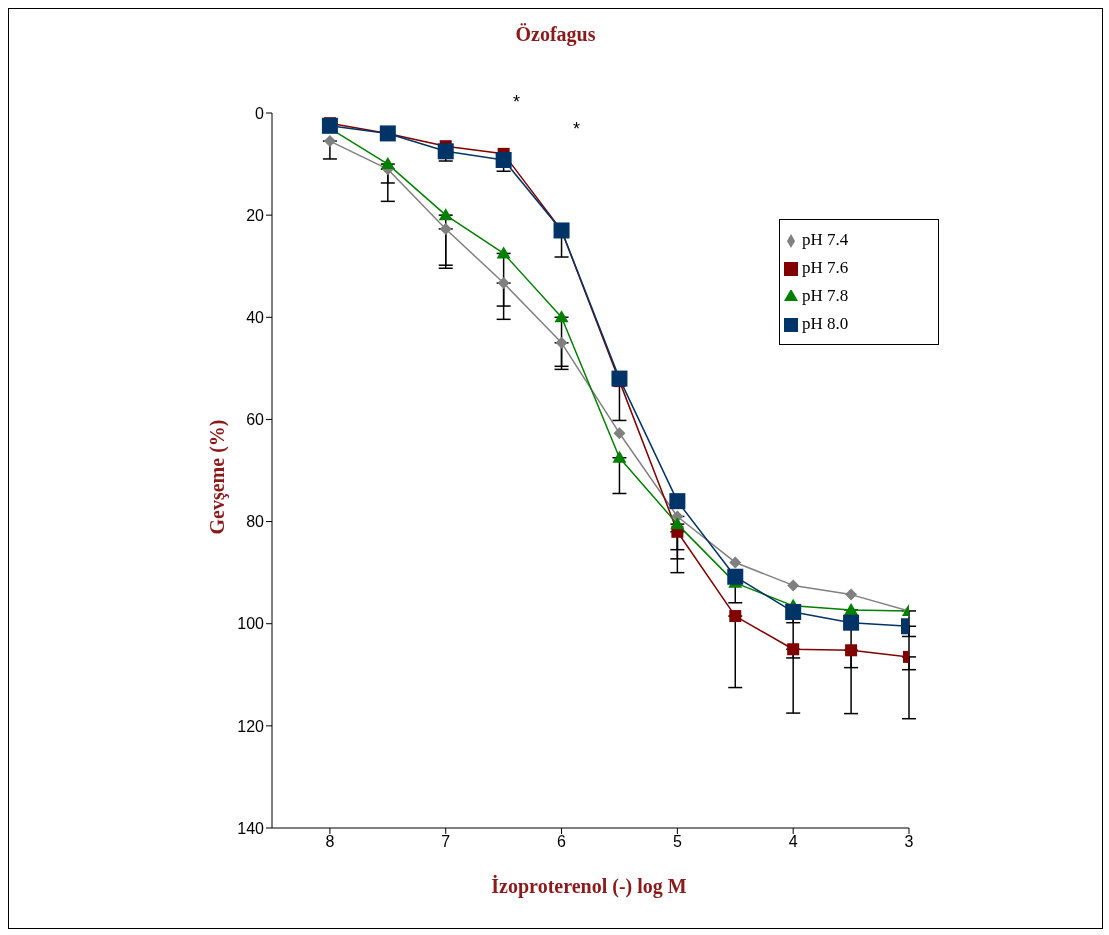 The height and width of the screenshot is (935, 1109). What do you see at coordinates (255, 522) in the screenshot?
I see `y-tick-label: 80` at bounding box center [255, 522].